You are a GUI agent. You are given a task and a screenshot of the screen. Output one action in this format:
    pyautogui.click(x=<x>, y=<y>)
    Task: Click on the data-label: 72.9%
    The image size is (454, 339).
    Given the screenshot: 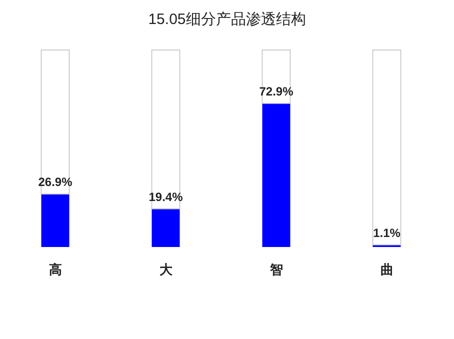 What is the action you would take?
    pyautogui.click(x=276, y=91)
    